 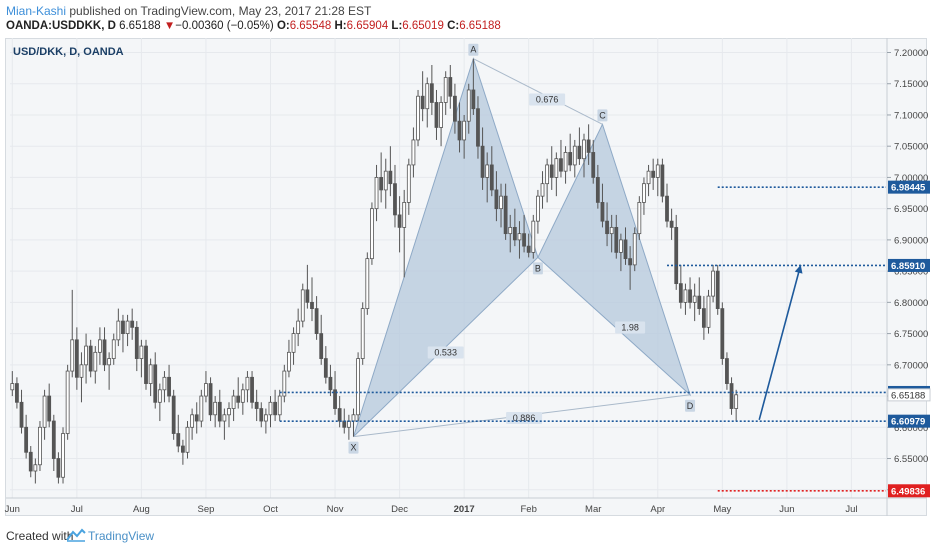 What do you see at coordinates (909, 395) in the screenshot?
I see `last-price-tag` at bounding box center [909, 395].